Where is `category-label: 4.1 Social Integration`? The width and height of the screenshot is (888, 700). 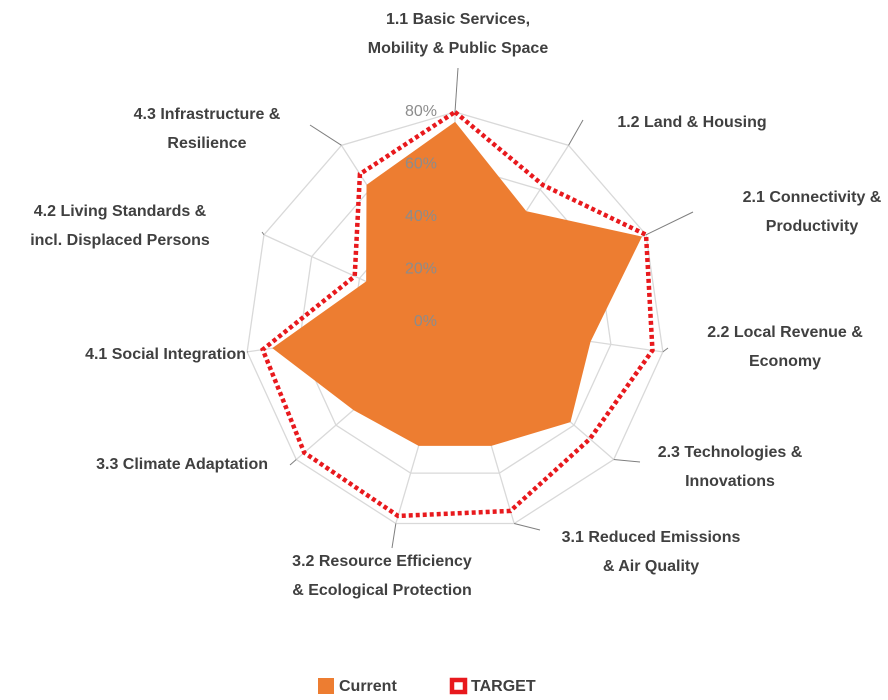
category-label: 4.1 Social Integration is located at coordinates (165, 354).